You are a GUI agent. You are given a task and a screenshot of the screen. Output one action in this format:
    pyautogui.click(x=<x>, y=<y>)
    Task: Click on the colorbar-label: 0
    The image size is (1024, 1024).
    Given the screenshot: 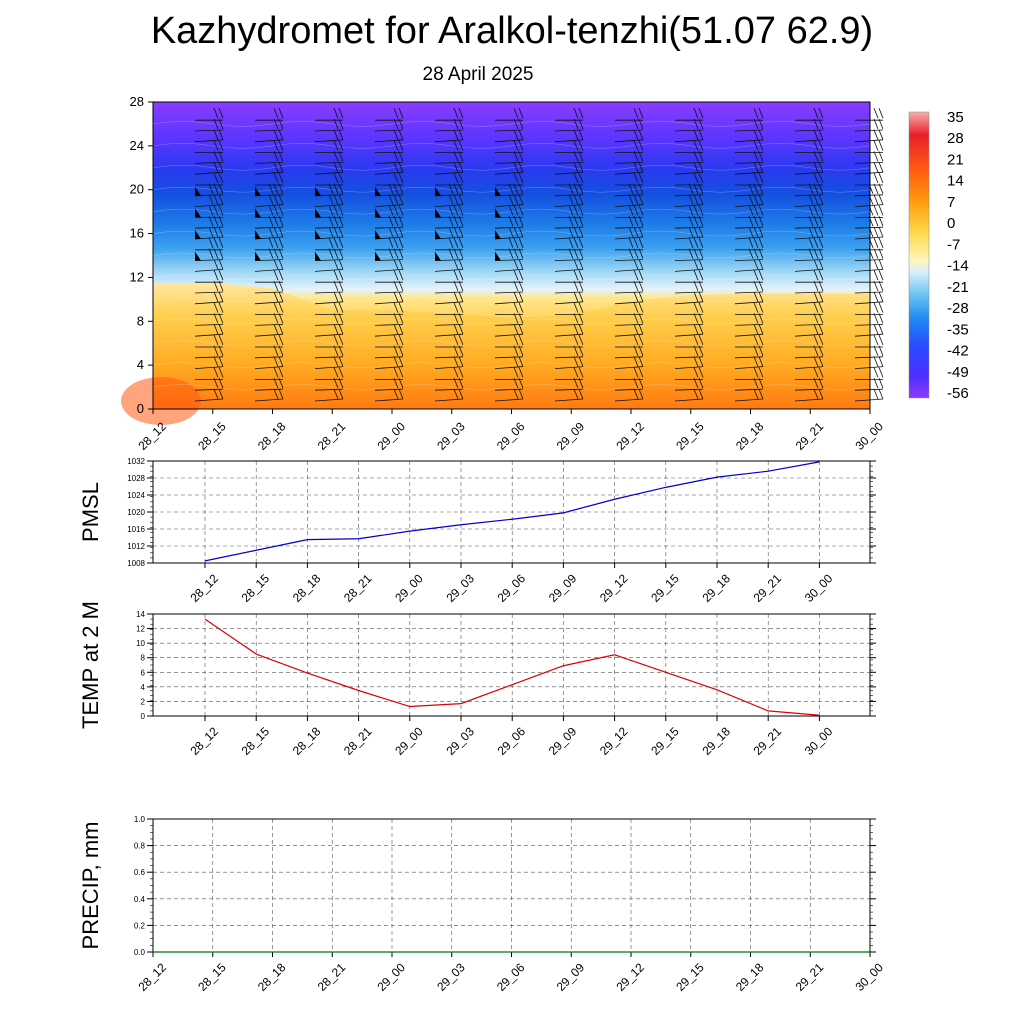 What is the action you would take?
    pyautogui.click(x=951, y=223)
    